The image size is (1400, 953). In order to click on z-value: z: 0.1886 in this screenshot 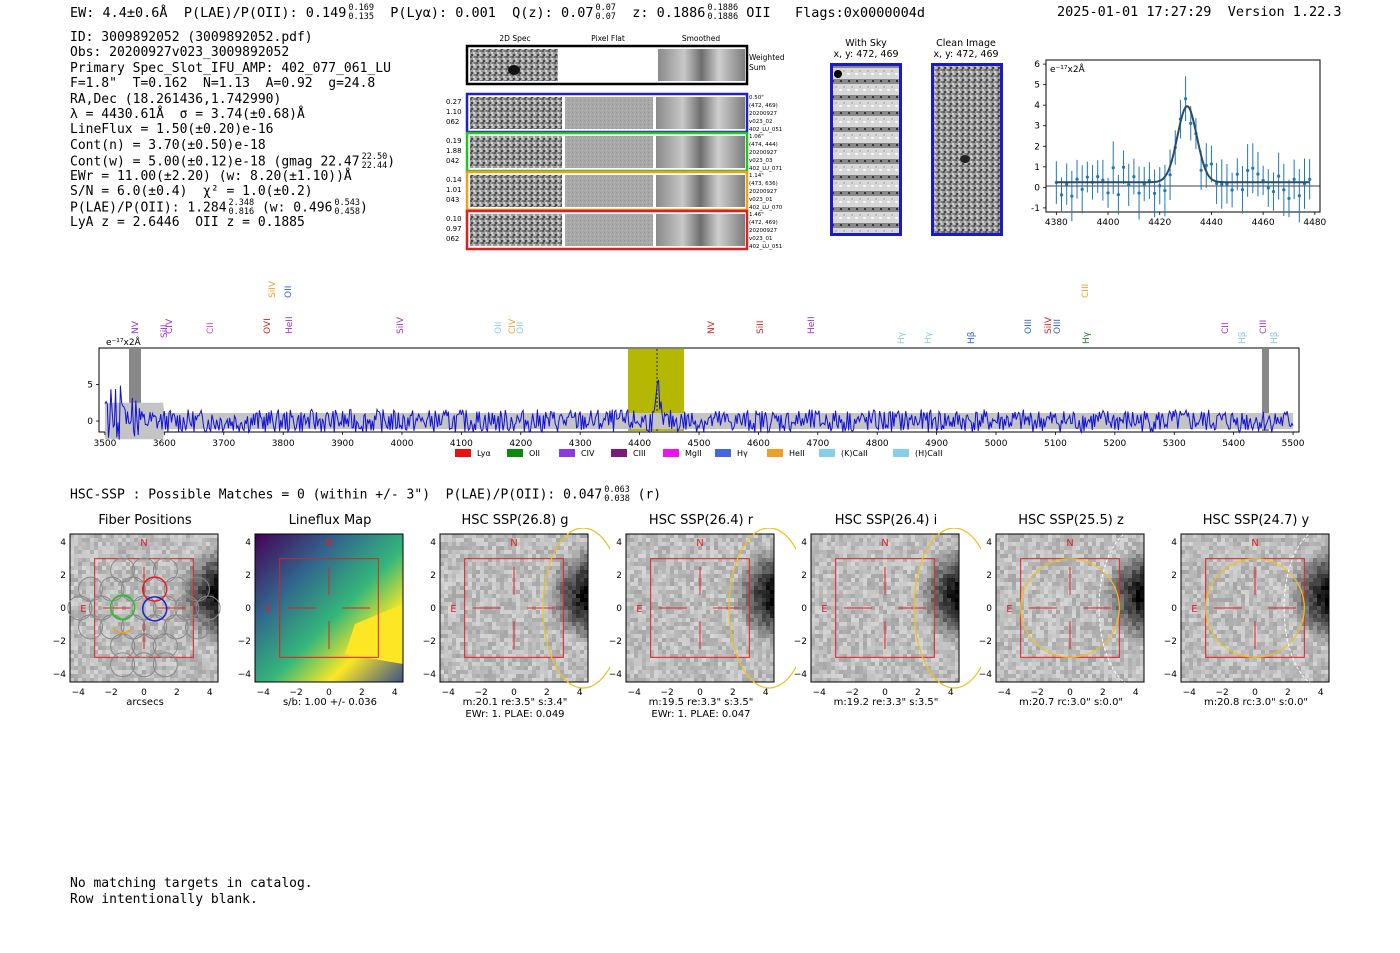, I will do `click(669, 13)`.